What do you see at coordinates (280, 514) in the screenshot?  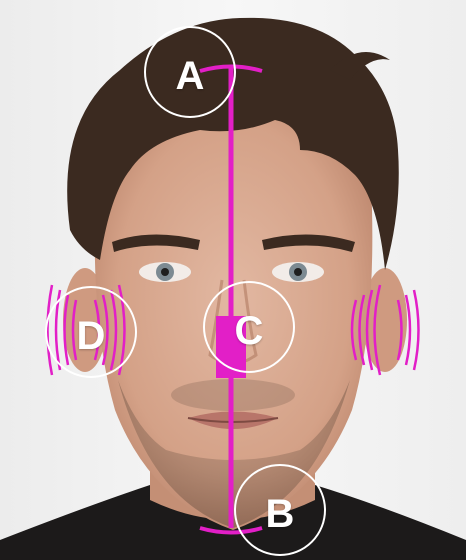 I see `marker-label-b: B` at bounding box center [280, 514].